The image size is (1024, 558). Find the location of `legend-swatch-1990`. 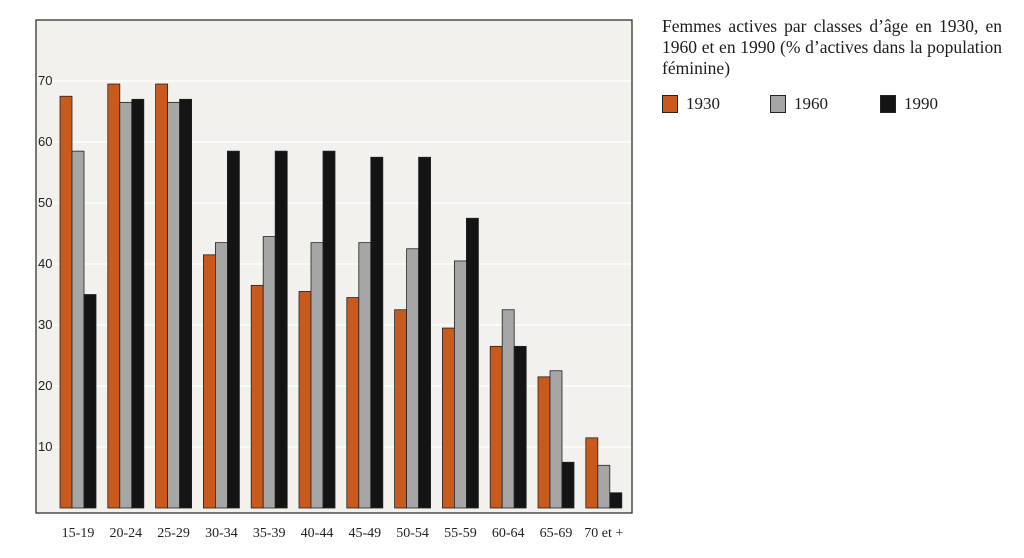

legend-swatch-1990 is located at coordinates (888, 104).